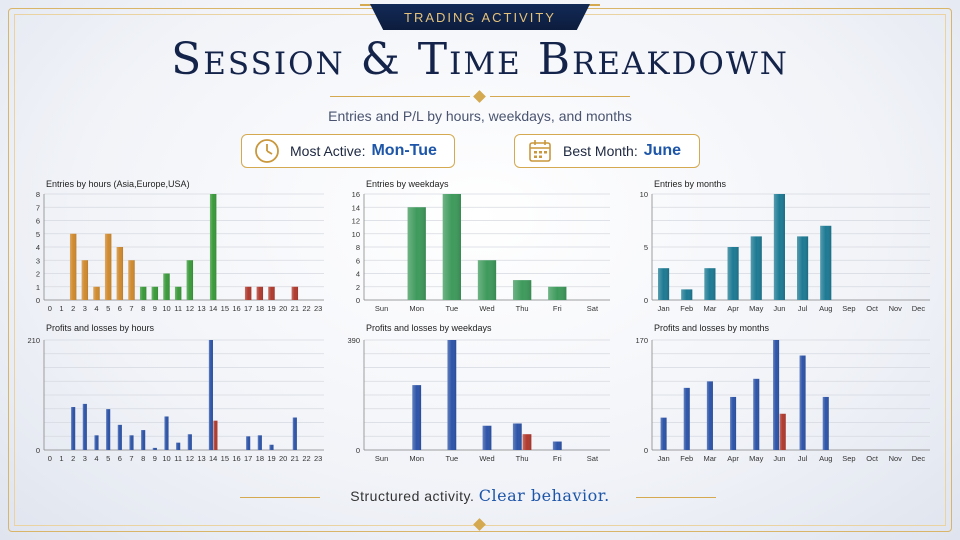 This screenshot has width=960, height=540. Describe the element at coordinates (108, 458) in the screenshot. I see `x-tick-label: 5` at that location.